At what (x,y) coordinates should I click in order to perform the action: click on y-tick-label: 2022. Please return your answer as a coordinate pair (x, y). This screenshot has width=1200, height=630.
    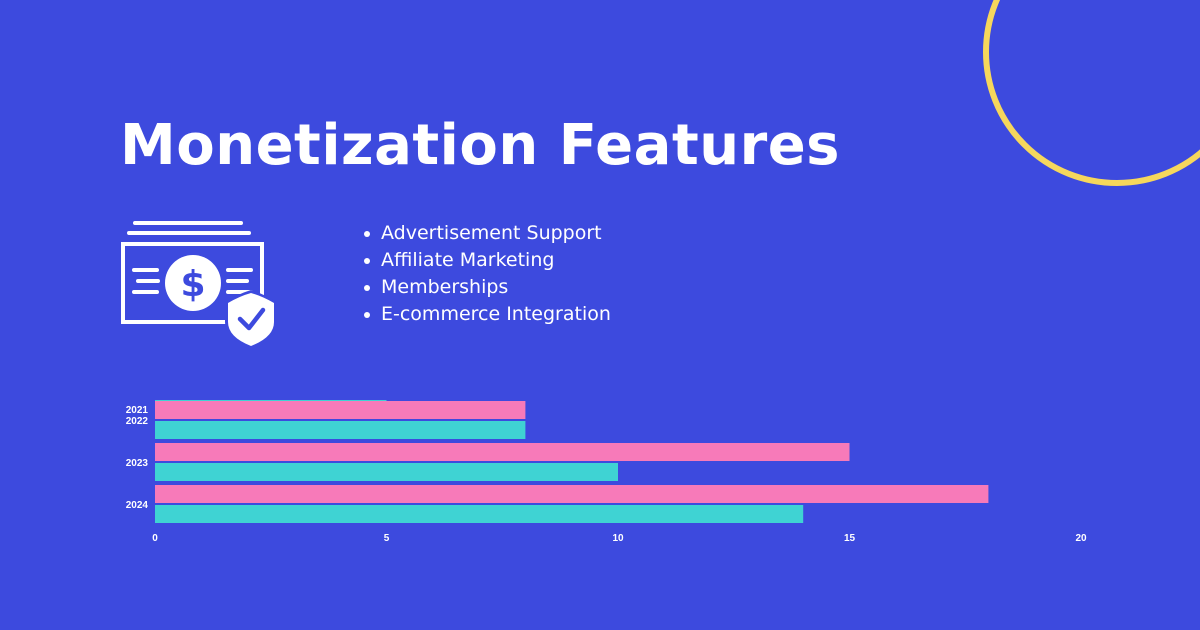
    Looking at the image, I should click on (137, 421).